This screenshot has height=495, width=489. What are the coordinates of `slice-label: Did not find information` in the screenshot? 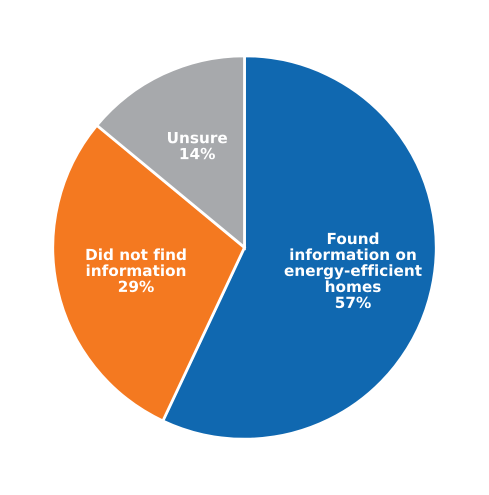 It's located at (136, 262).